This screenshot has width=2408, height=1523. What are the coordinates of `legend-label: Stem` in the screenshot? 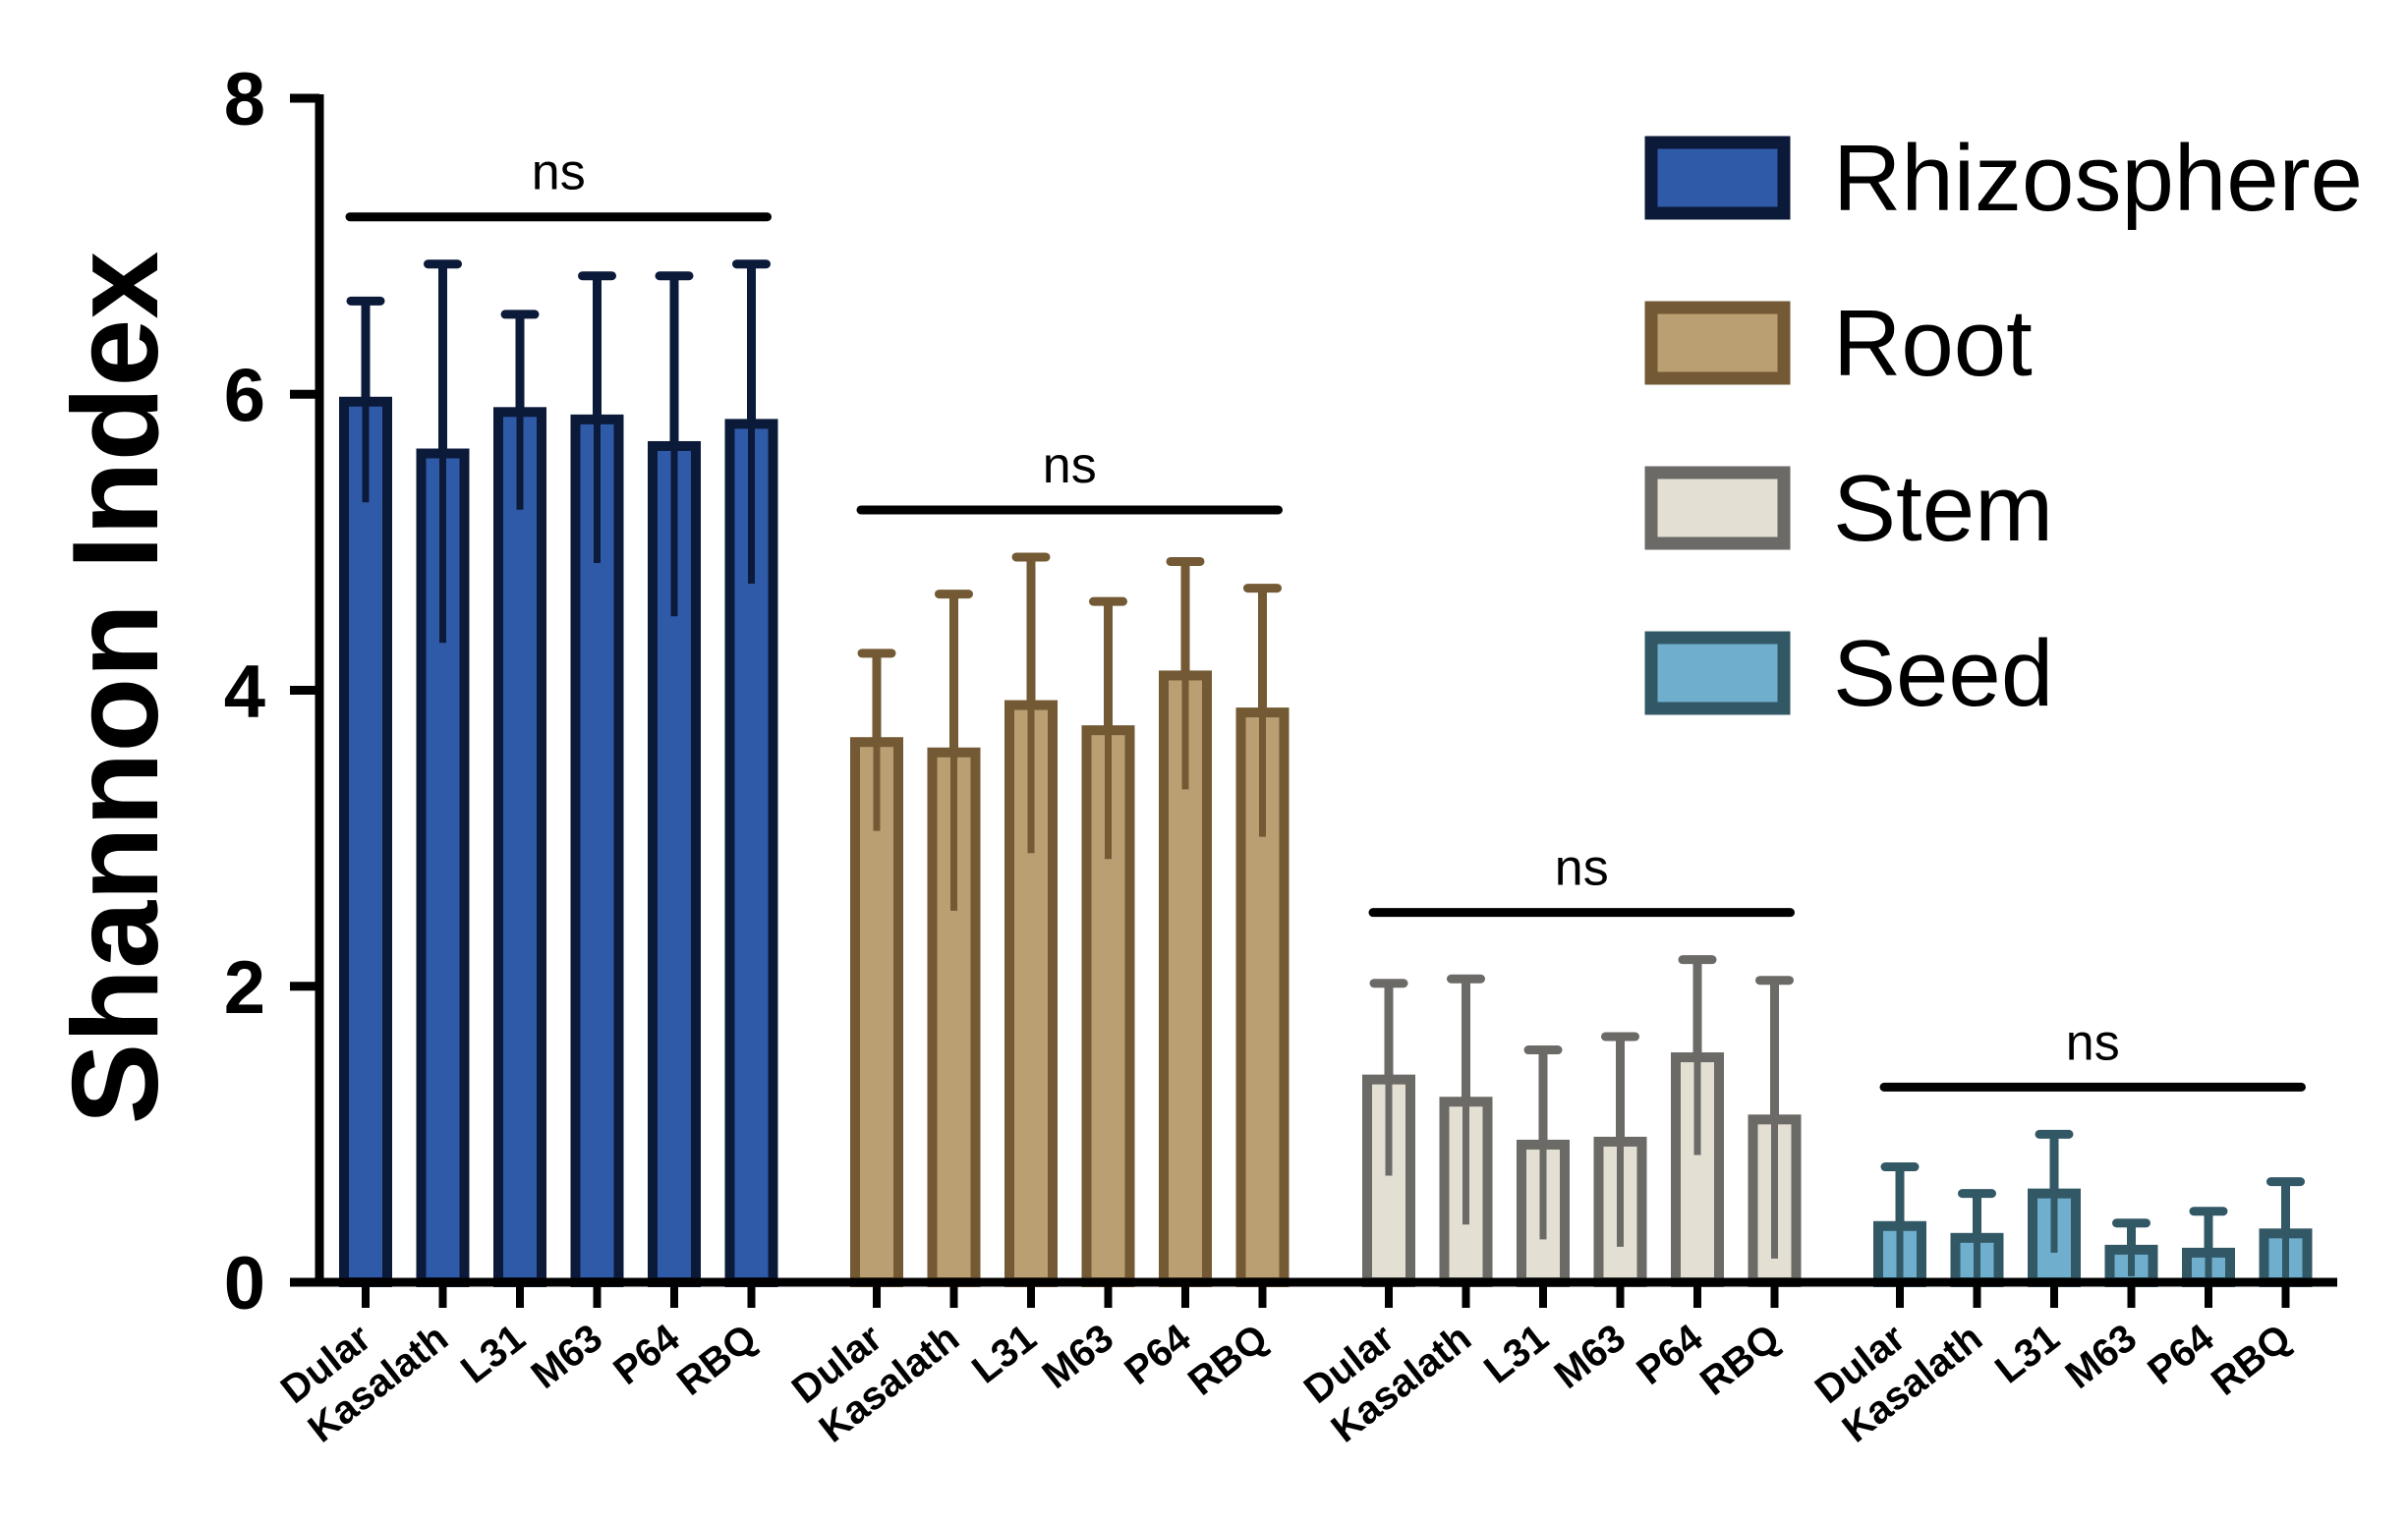 It's located at (1943, 508).